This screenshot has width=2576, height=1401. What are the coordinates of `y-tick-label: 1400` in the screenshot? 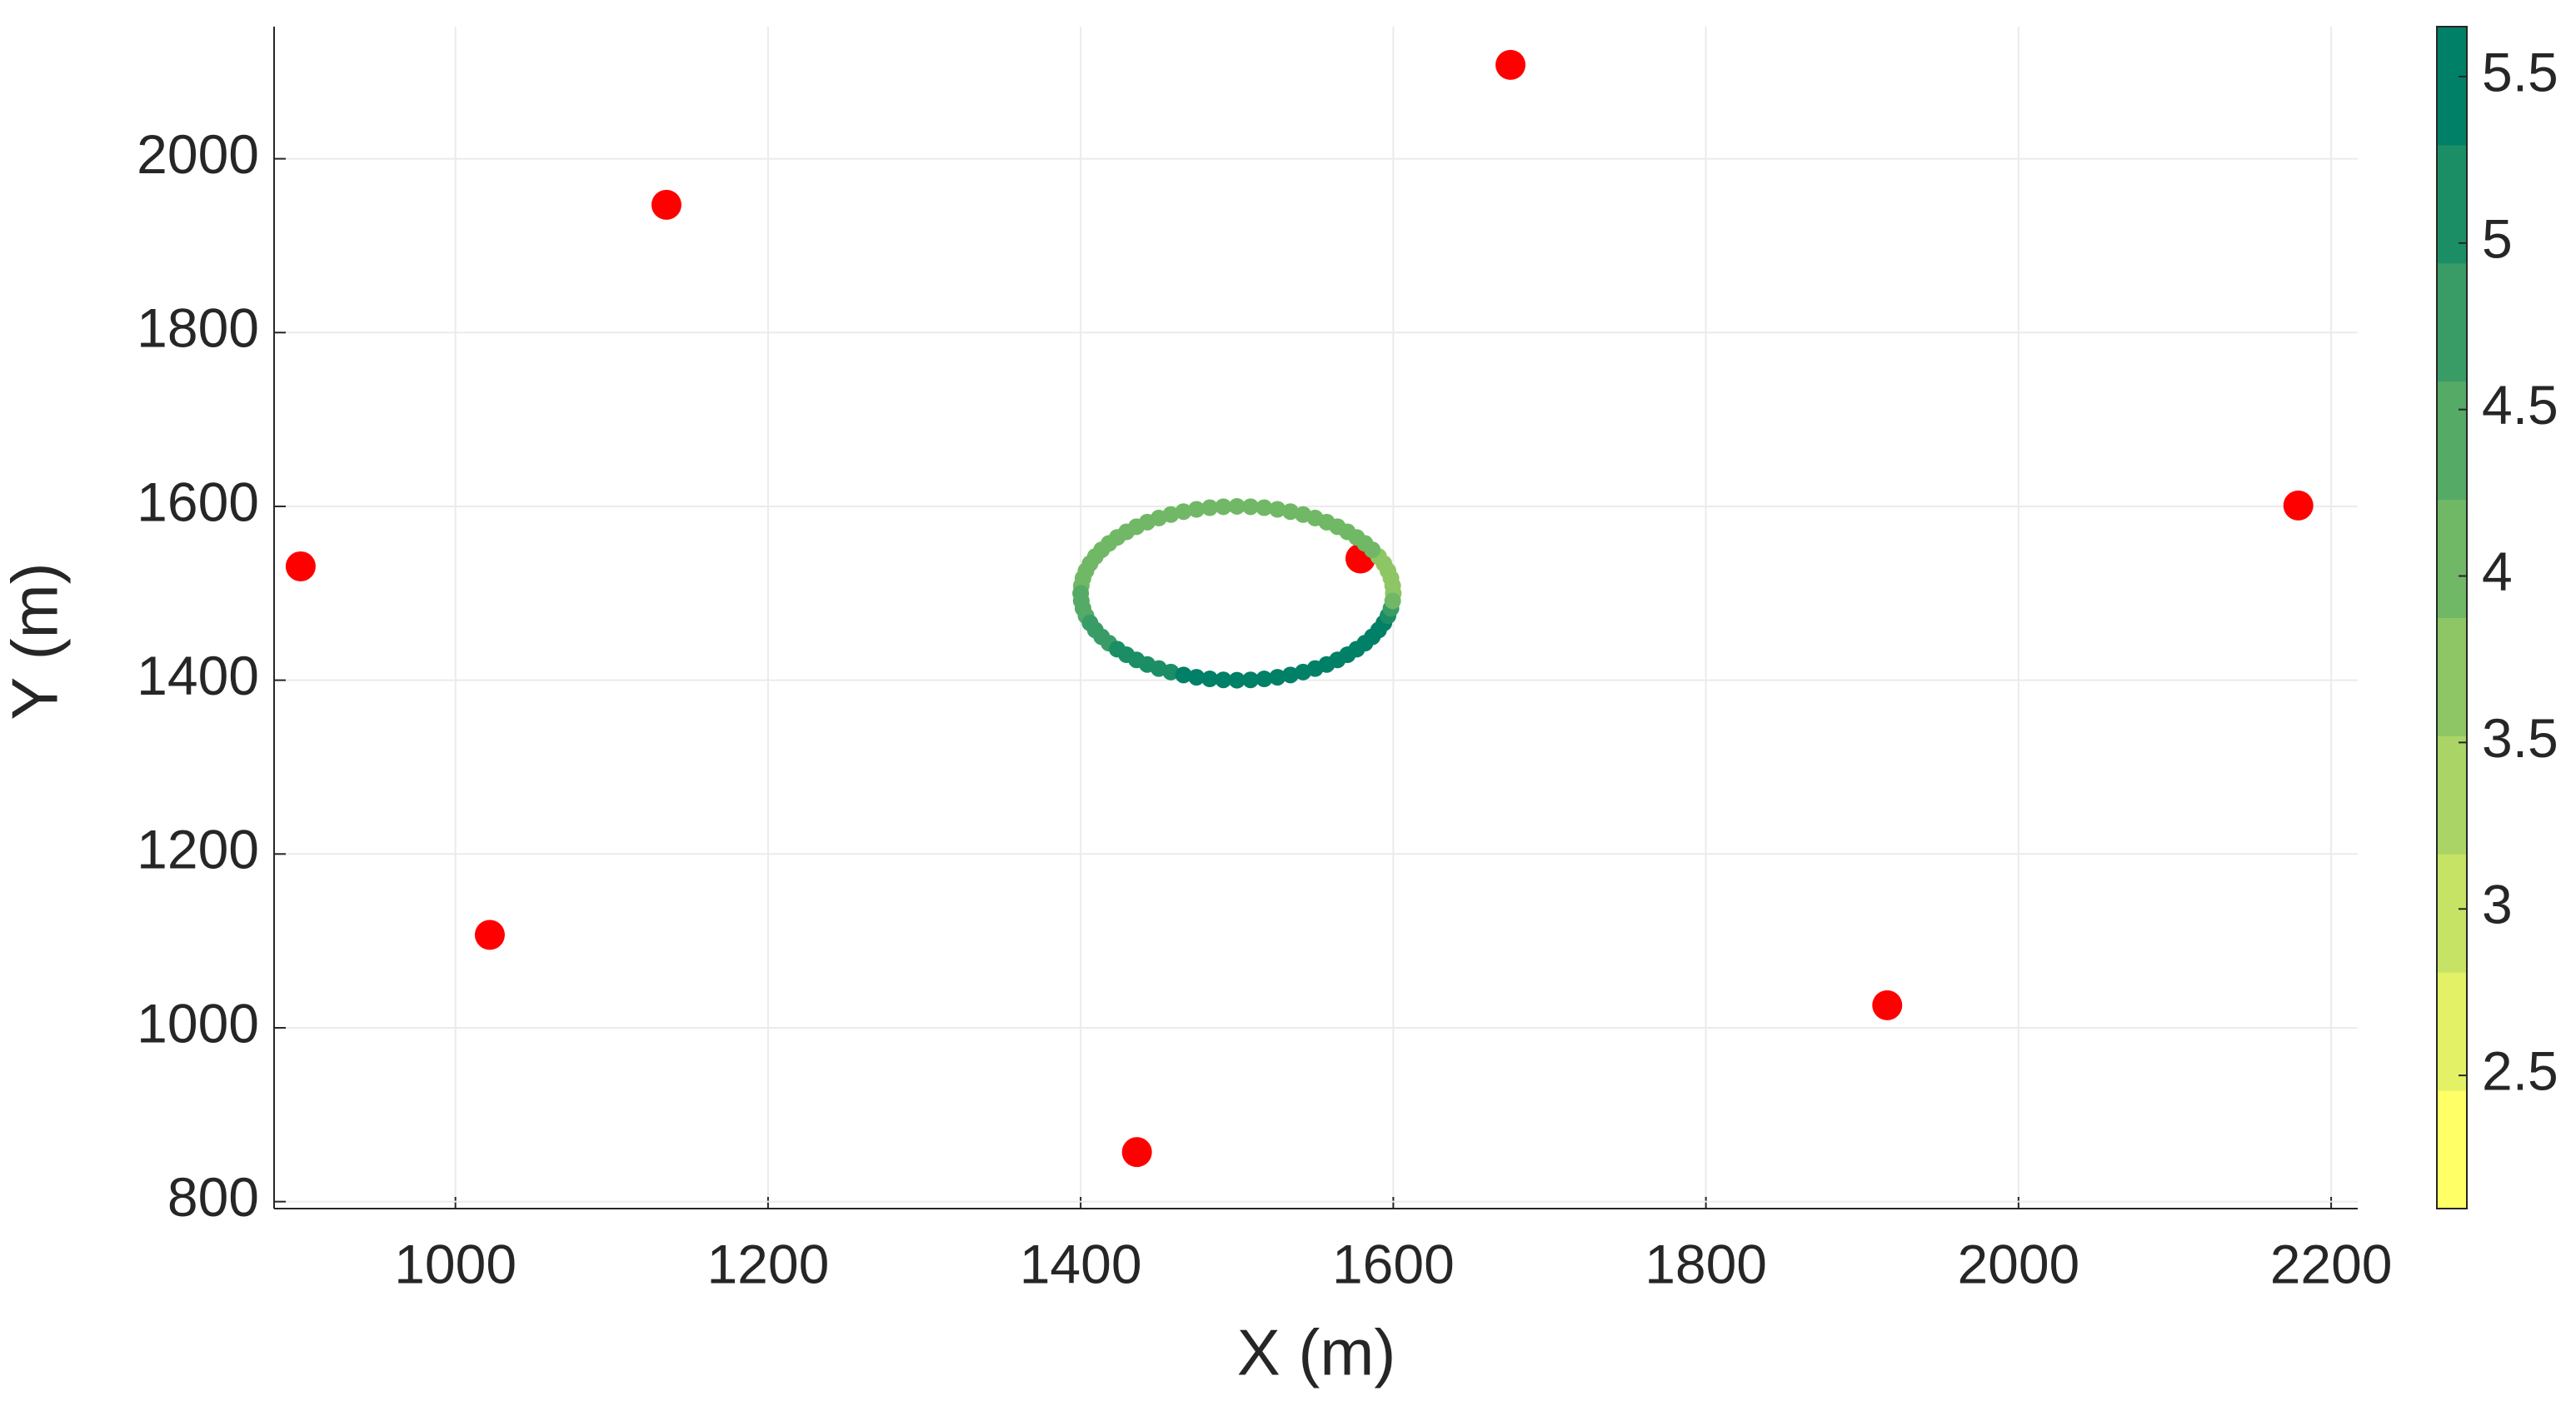 It's located at (198, 675).